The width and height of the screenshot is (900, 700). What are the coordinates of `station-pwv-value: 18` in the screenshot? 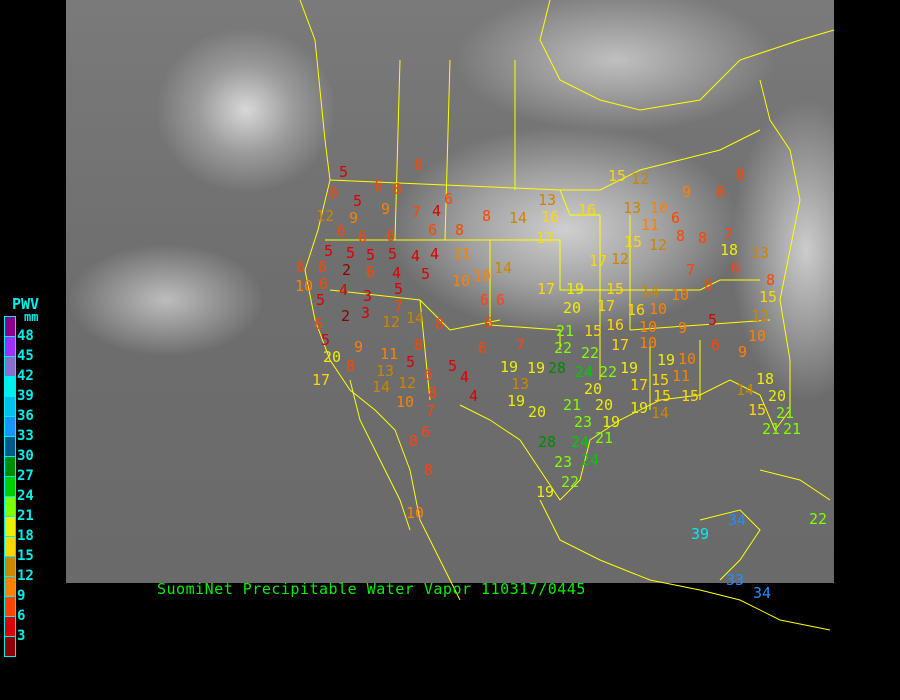 It's located at (729, 250).